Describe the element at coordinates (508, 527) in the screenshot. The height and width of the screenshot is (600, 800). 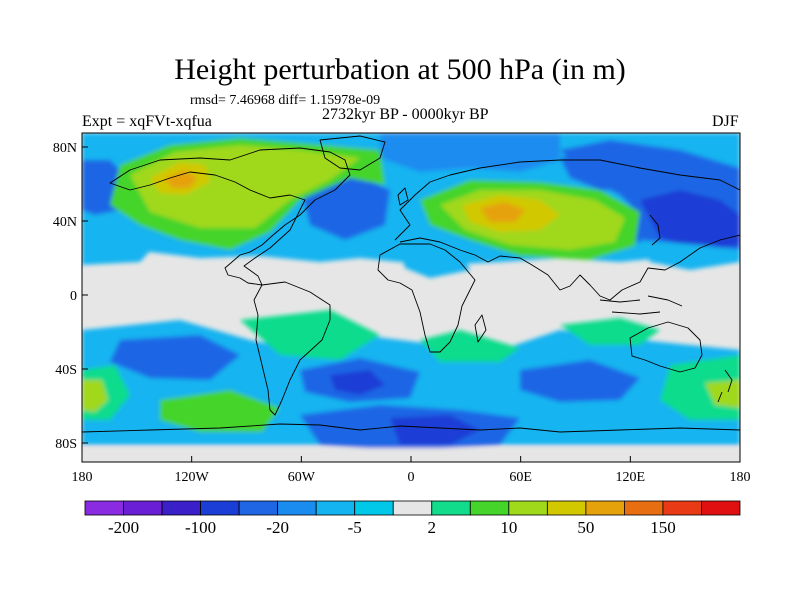
I see `colorbar-label: 10` at that location.